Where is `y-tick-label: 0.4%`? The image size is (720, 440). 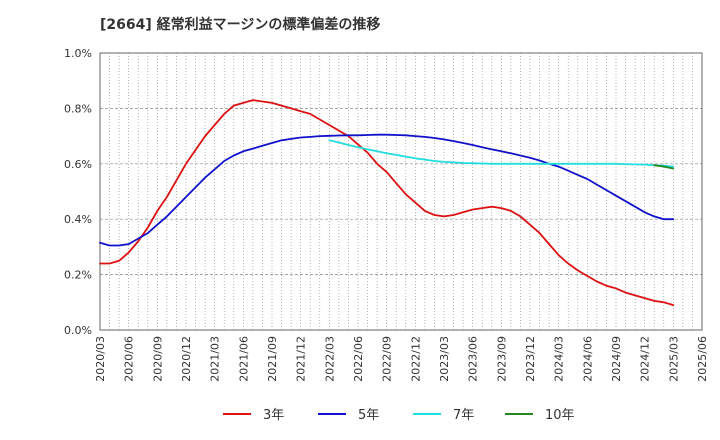
y-tick-label: 0.4% is located at coordinates (78, 219).